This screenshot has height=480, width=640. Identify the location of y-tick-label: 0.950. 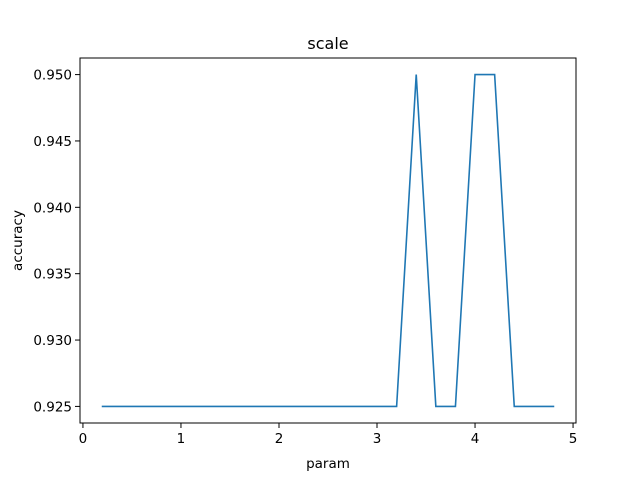
(52, 76).